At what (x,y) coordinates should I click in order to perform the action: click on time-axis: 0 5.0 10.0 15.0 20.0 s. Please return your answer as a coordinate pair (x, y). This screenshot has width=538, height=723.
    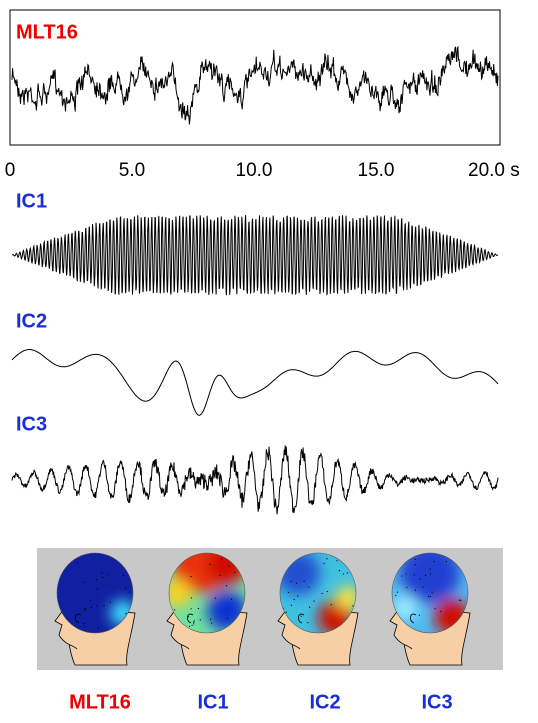
    Looking at the image, I should click on (262, 170).